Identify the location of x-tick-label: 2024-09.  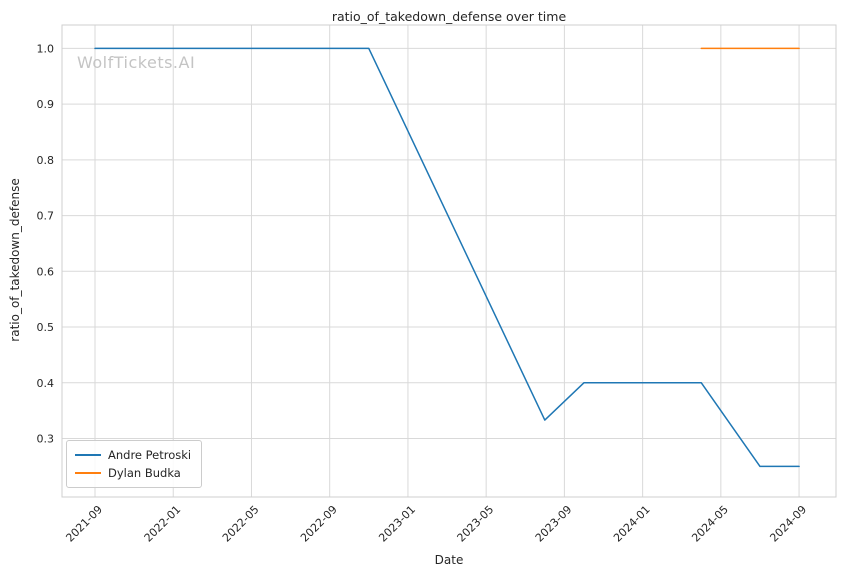
(788, 524).